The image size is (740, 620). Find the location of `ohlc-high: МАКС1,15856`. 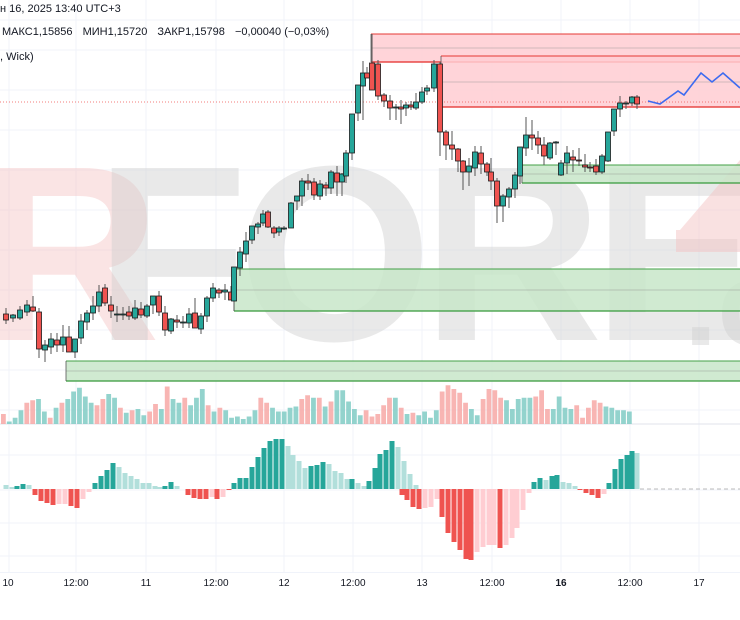

ohlc-high: МАКС1,15856 is located at coordinates (37, 32).